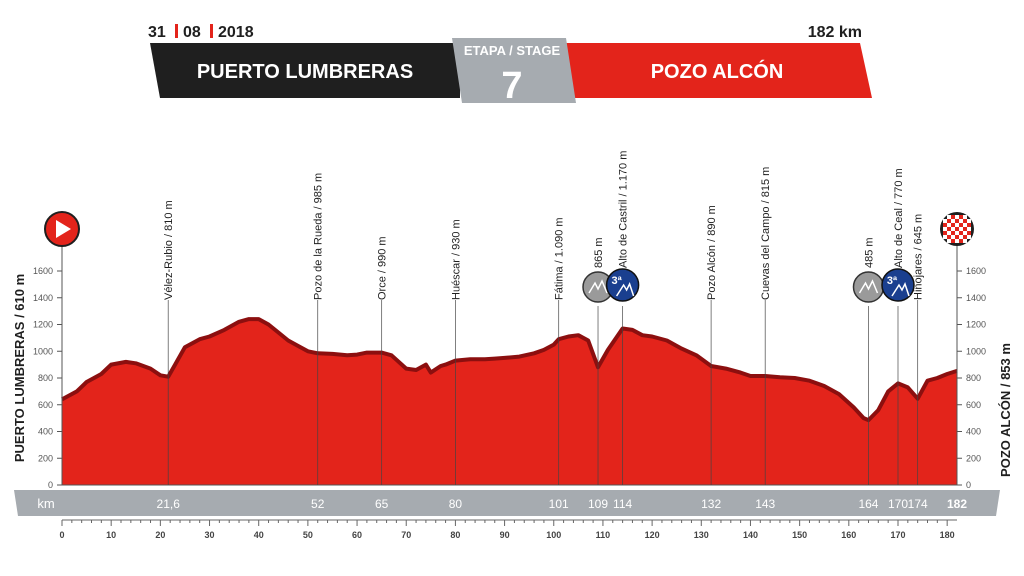 Image resolution: width=1024 pixels, height=576 pixels. I want to click on y-tick-label-left: 1600, so click(43, 271).